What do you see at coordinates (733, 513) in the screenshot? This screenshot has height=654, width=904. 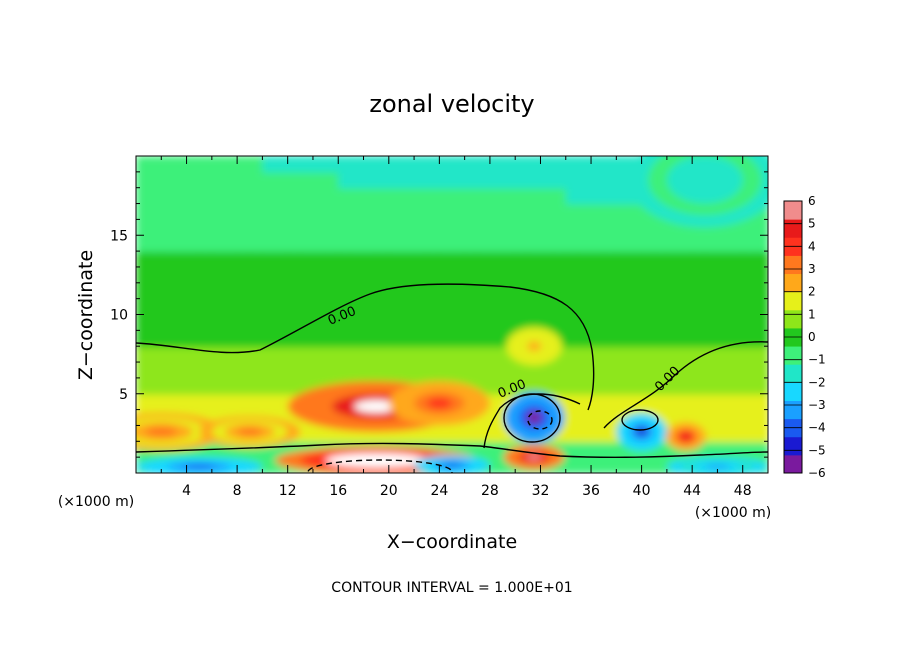 I see `x-unit-right: (×1000 m)` at bounding box center [733, 513].